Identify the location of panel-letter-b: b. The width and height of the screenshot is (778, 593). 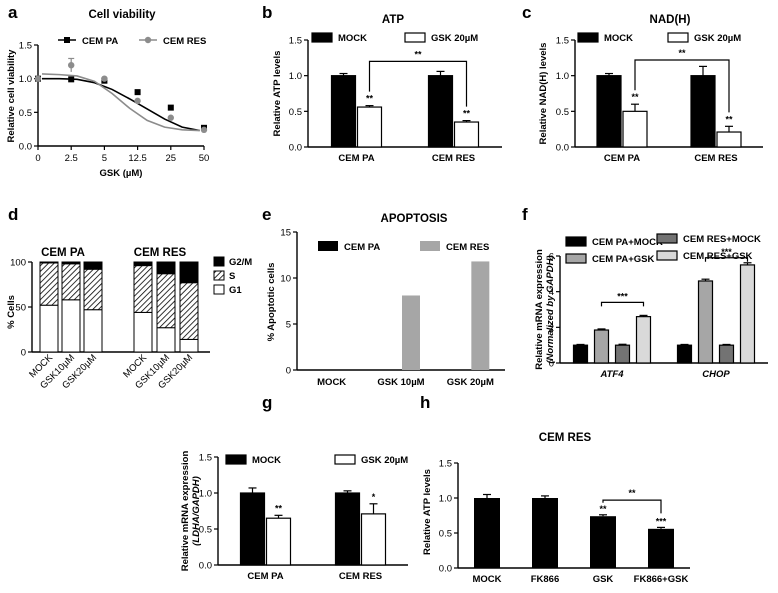
(267, 12).